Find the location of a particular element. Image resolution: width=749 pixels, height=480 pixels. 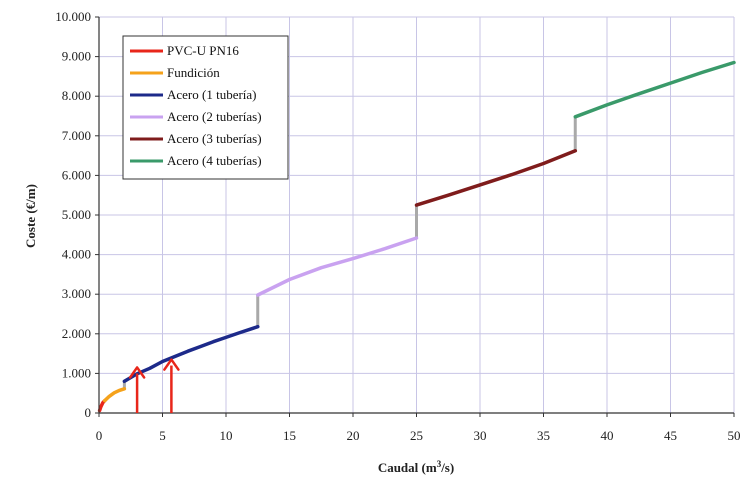

y-tick-label: 2.000 is located at coordinates (76, 333).